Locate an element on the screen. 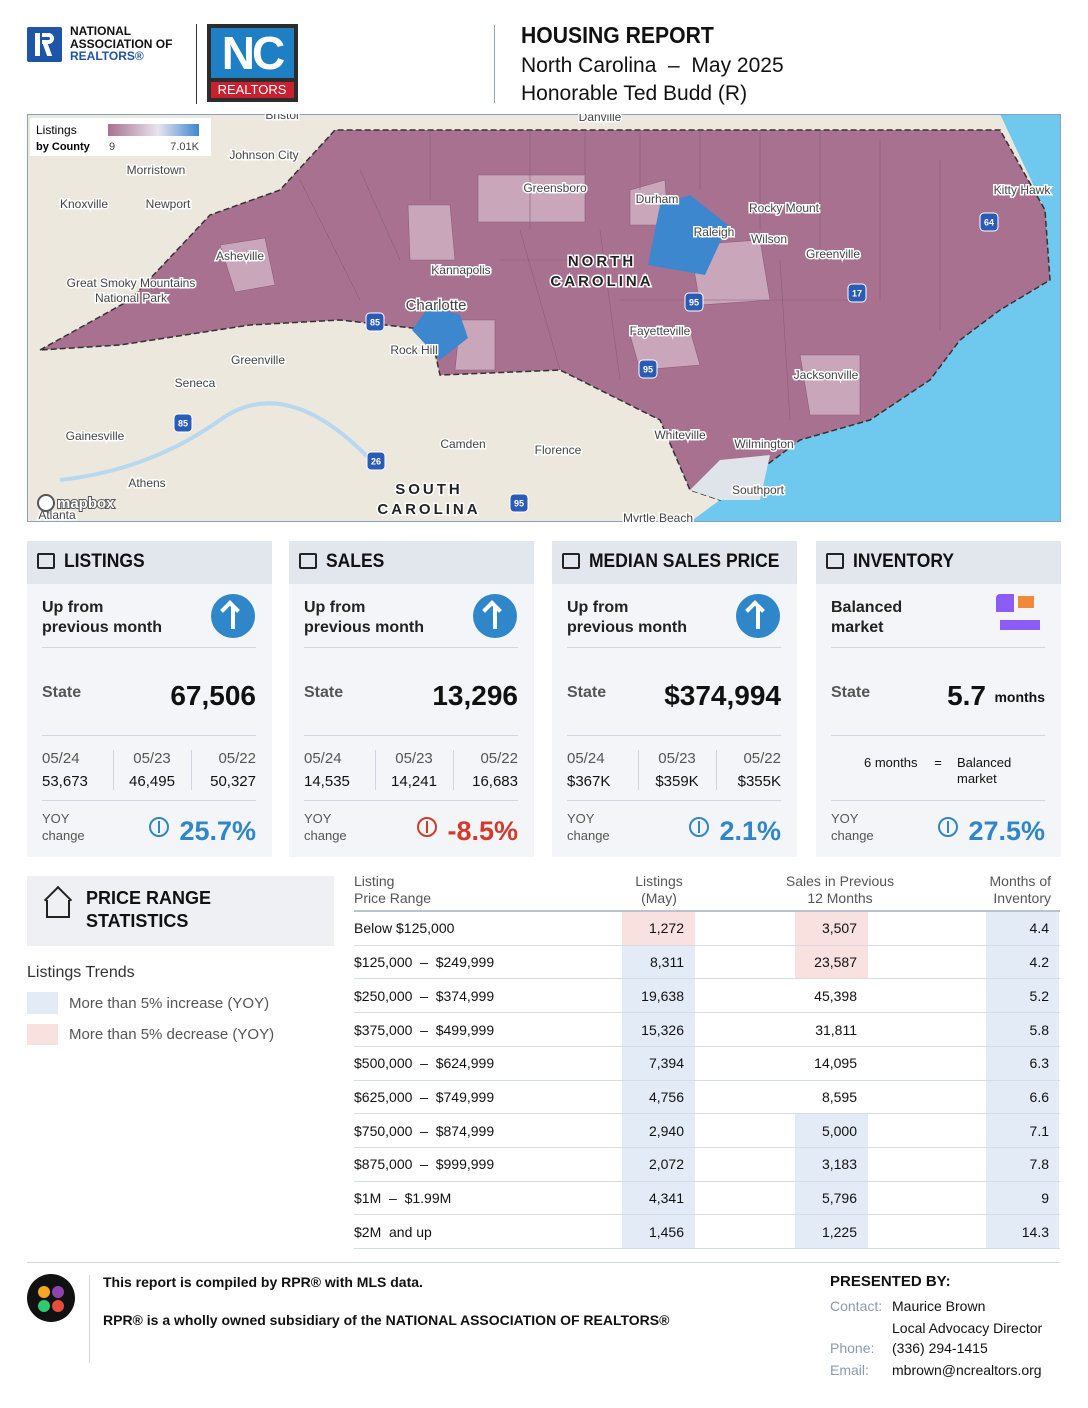 Image resolution: width=1088 pixels, height=1408 pixels. balance-rhs: market is located at coordinates (977, 779).